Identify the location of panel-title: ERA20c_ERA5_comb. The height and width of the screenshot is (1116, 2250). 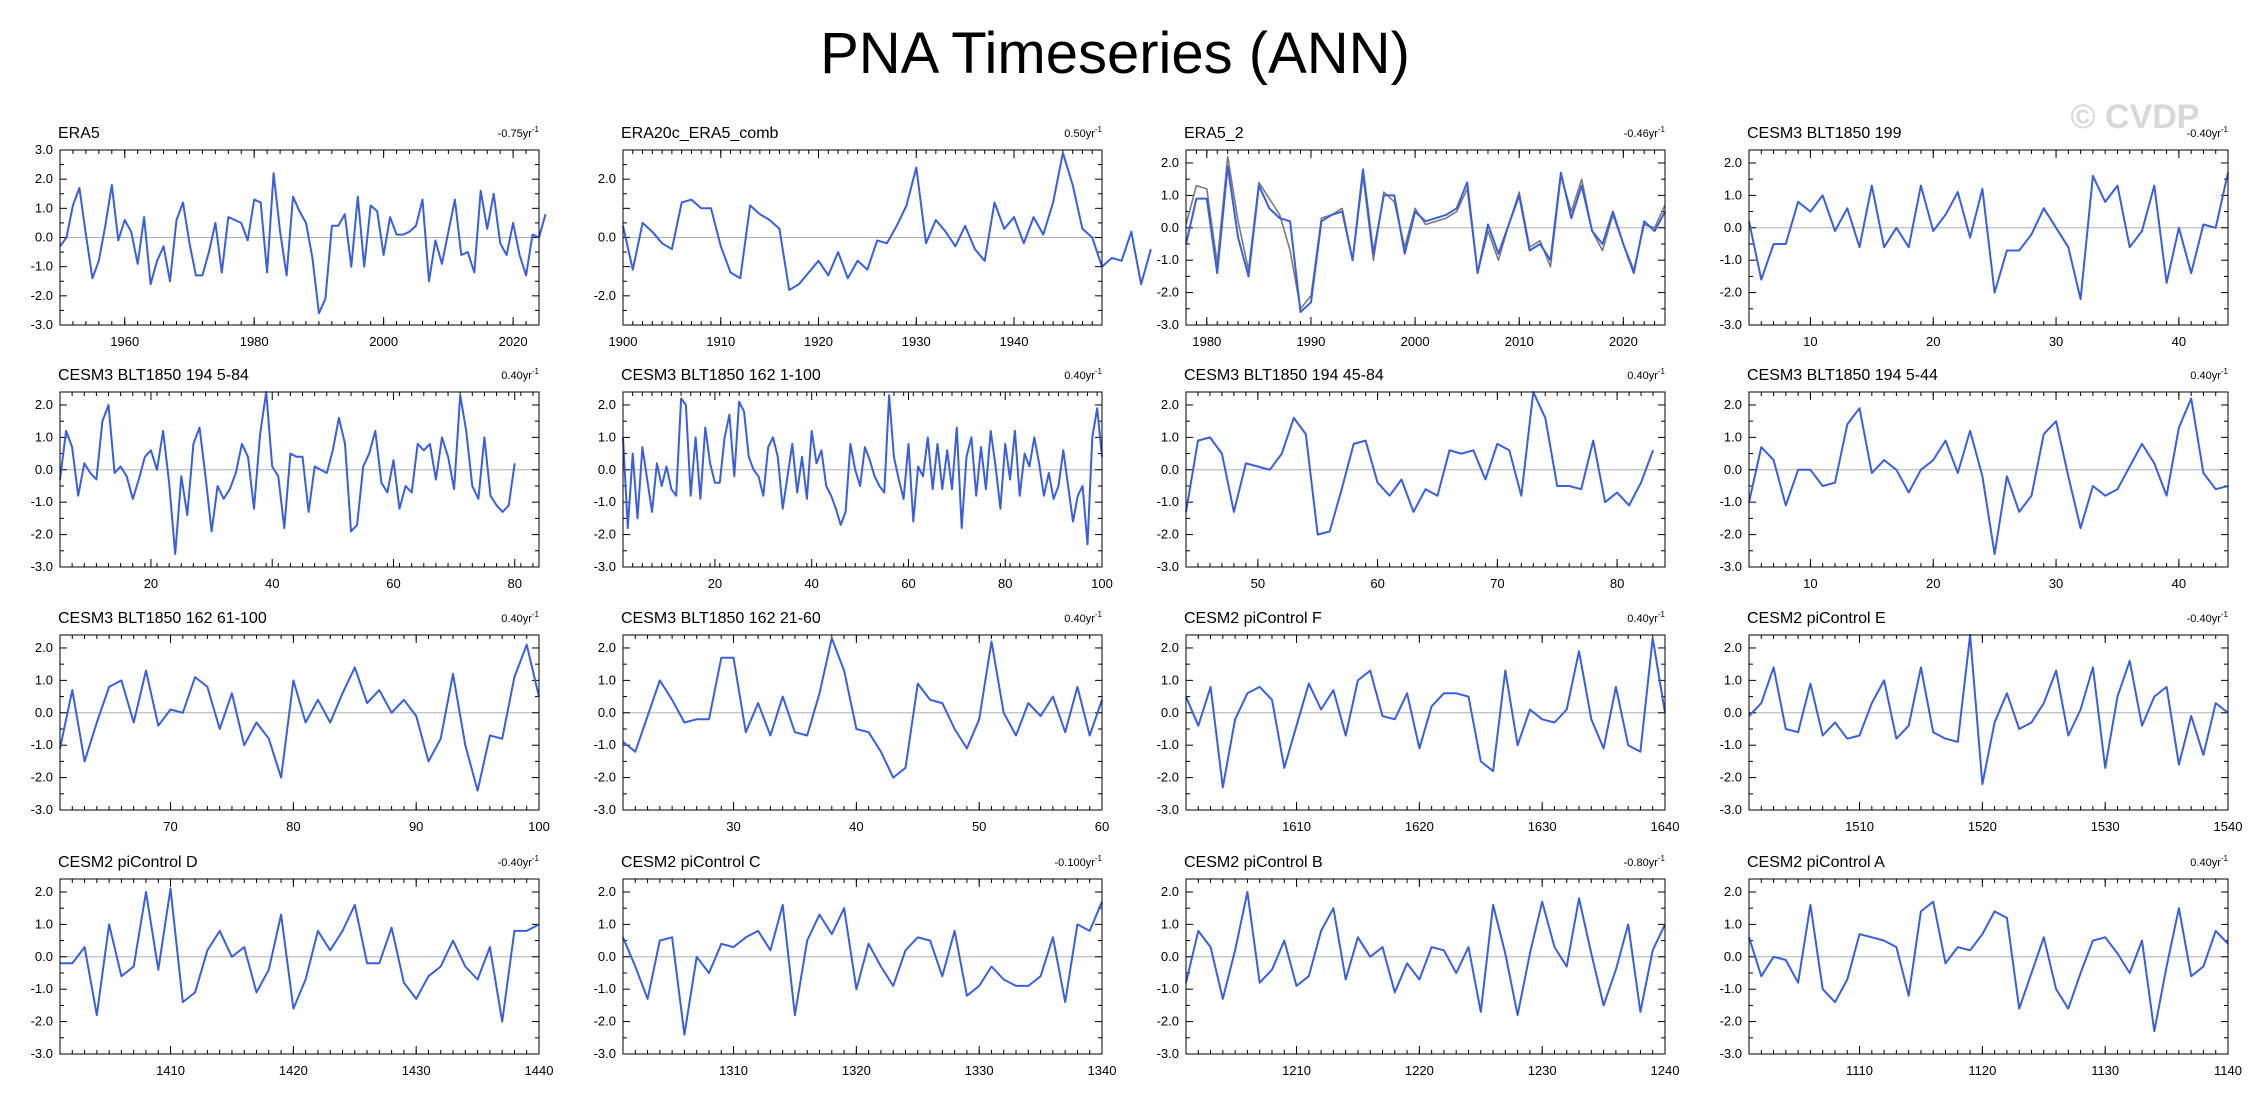
(700, 133).